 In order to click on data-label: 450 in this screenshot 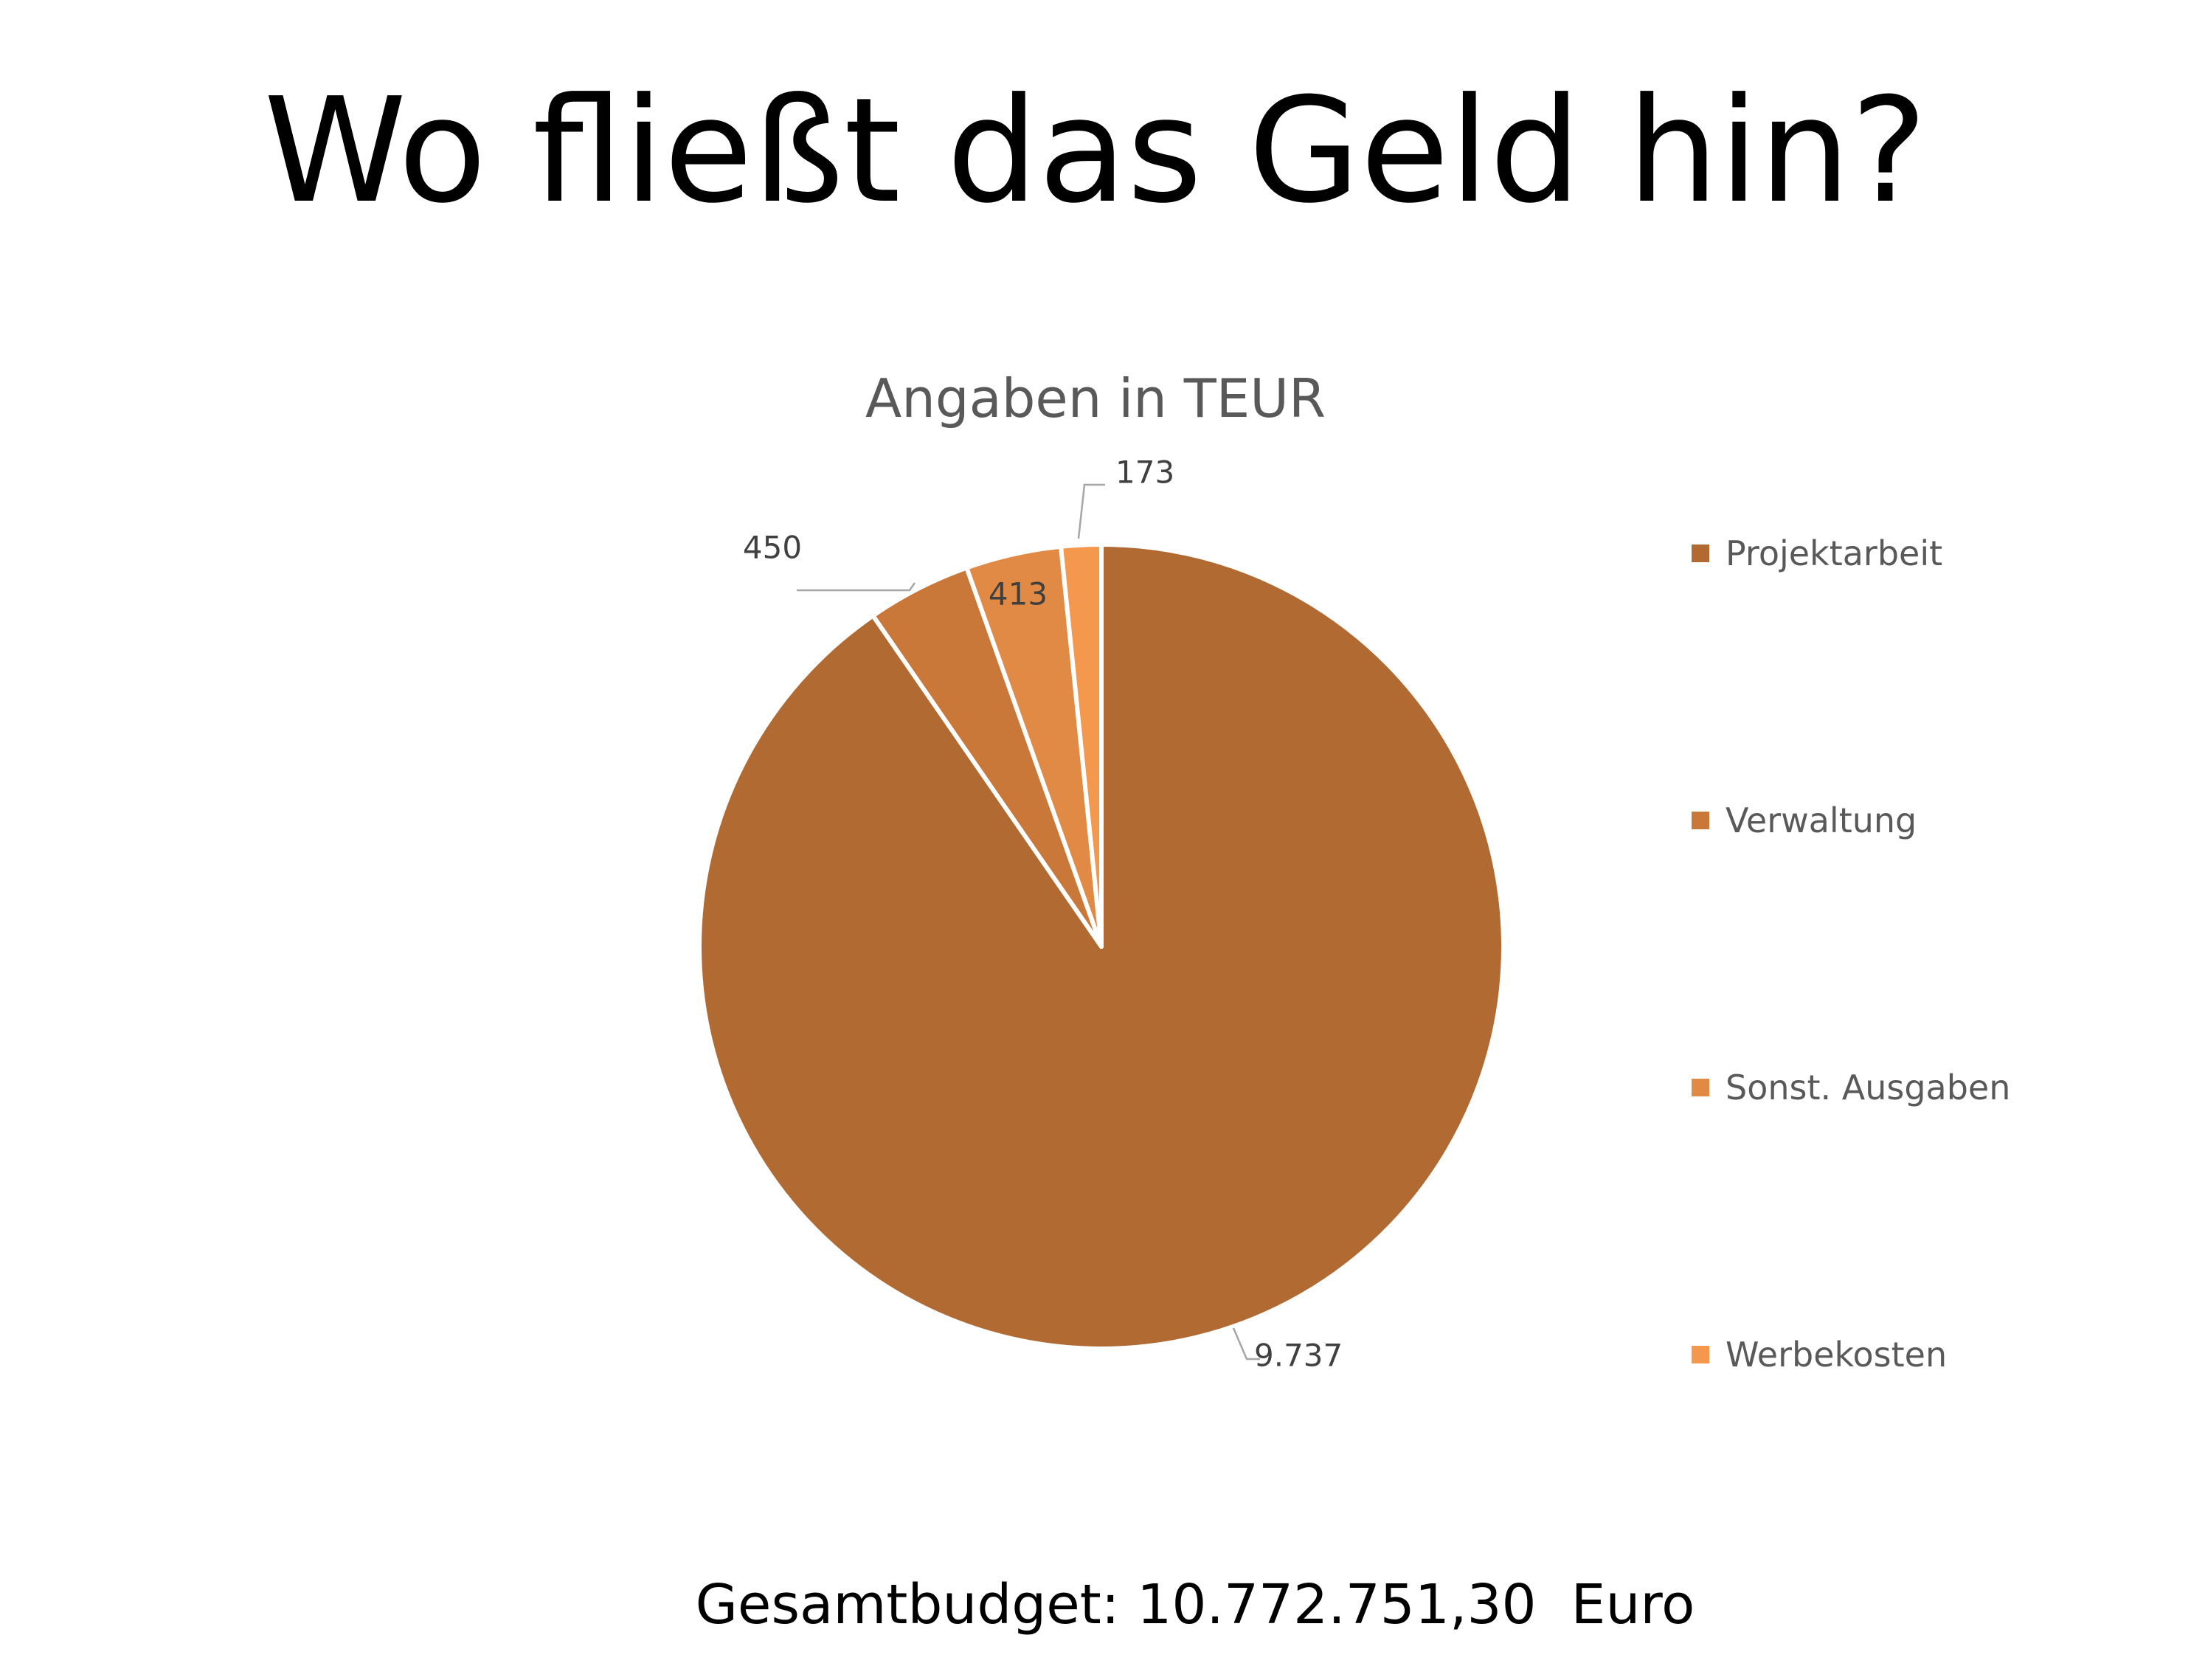, I will do `click(773, 548)`.